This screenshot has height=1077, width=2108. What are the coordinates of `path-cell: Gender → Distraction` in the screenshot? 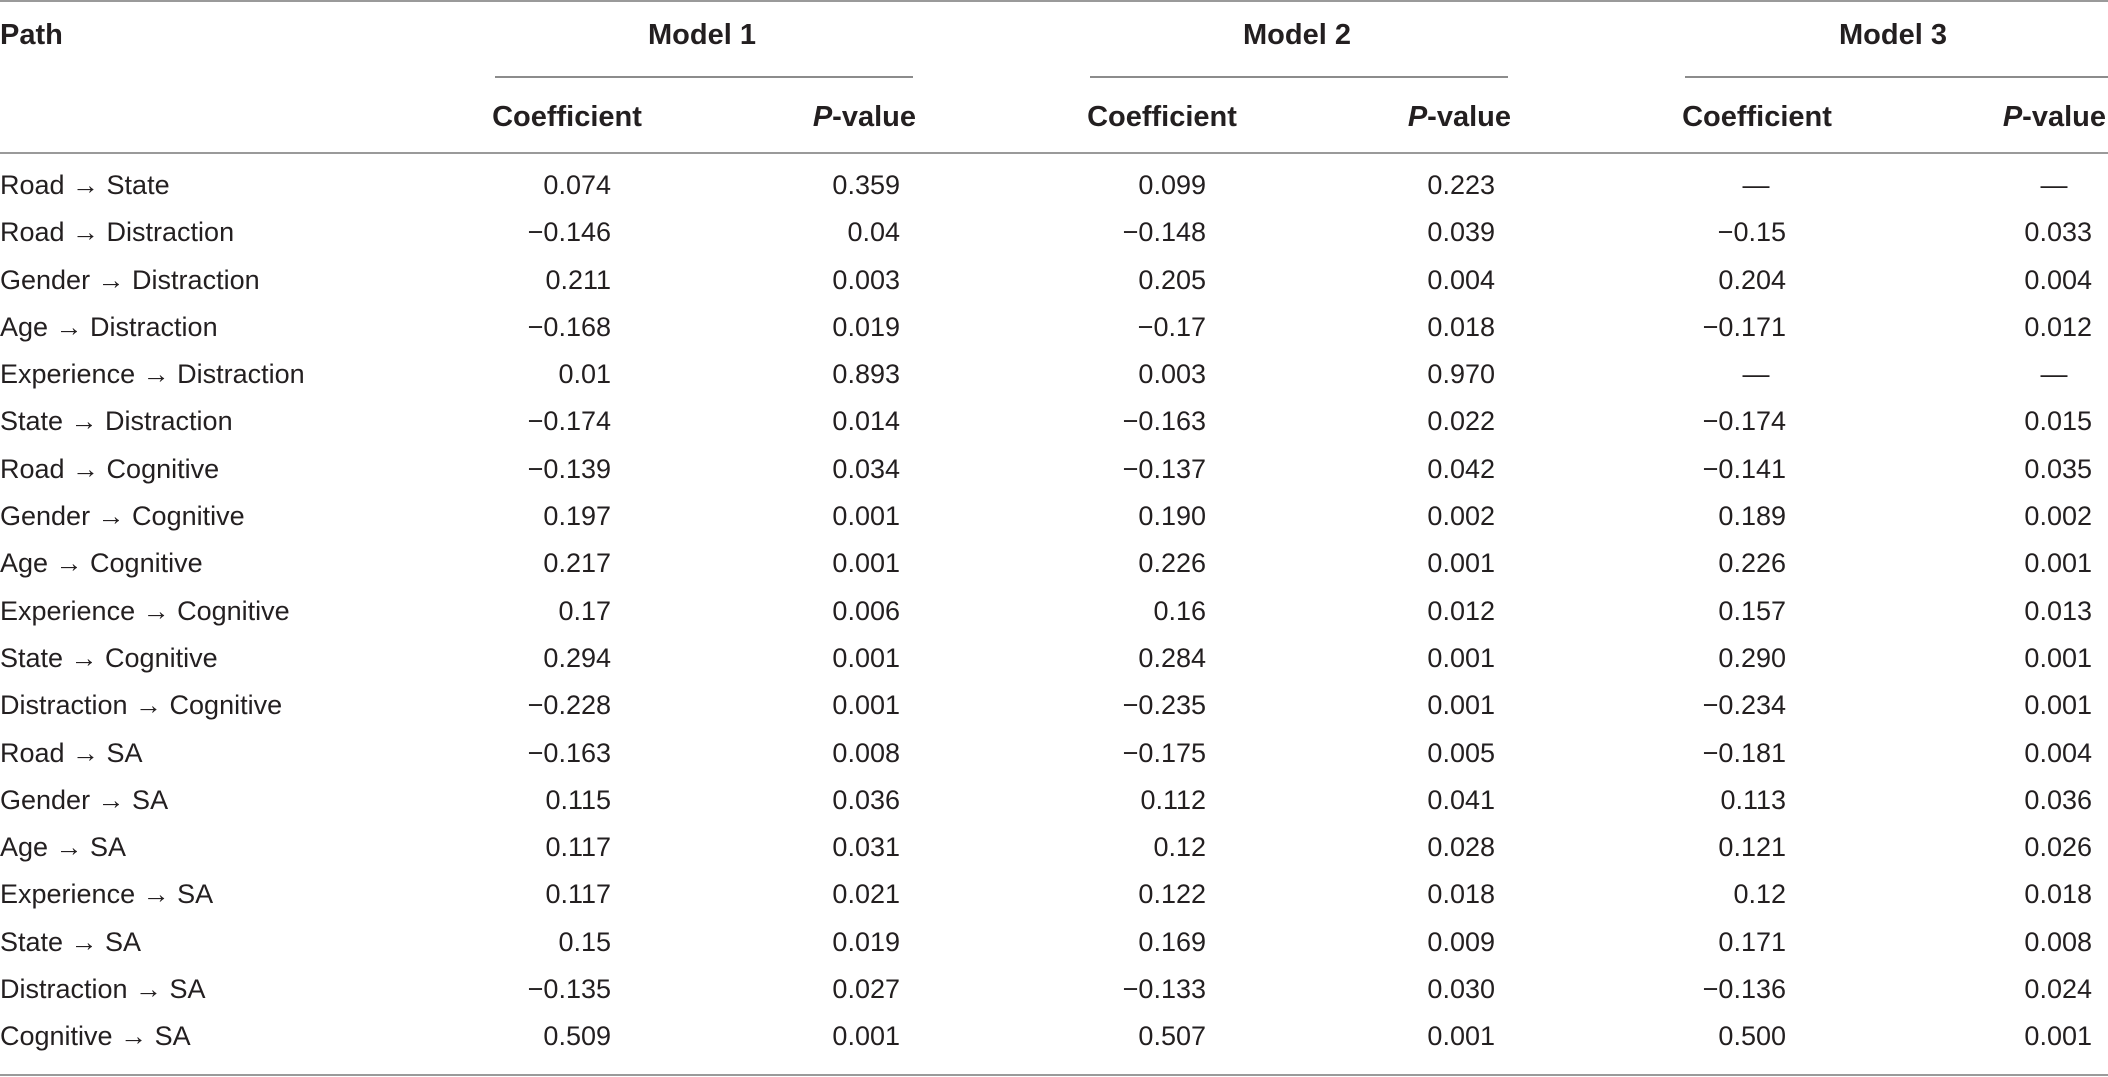 It's located at (130, 279).